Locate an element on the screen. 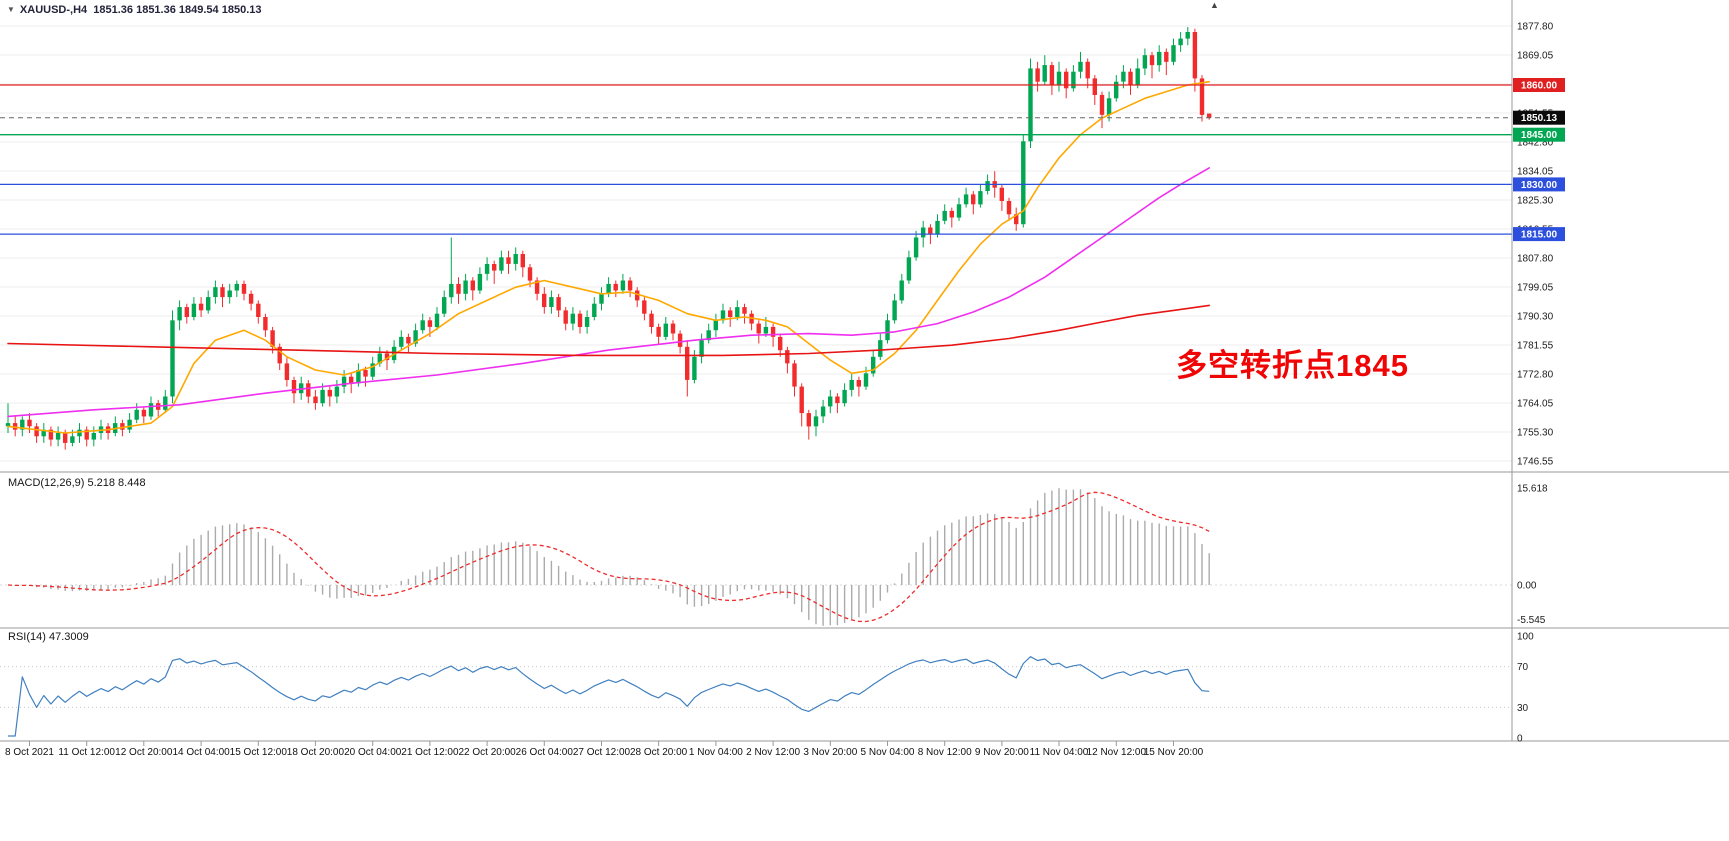 This screenshot has width=1729, height=841. price-scale-label: 1869.05 is located at coordinates (1535, 56).